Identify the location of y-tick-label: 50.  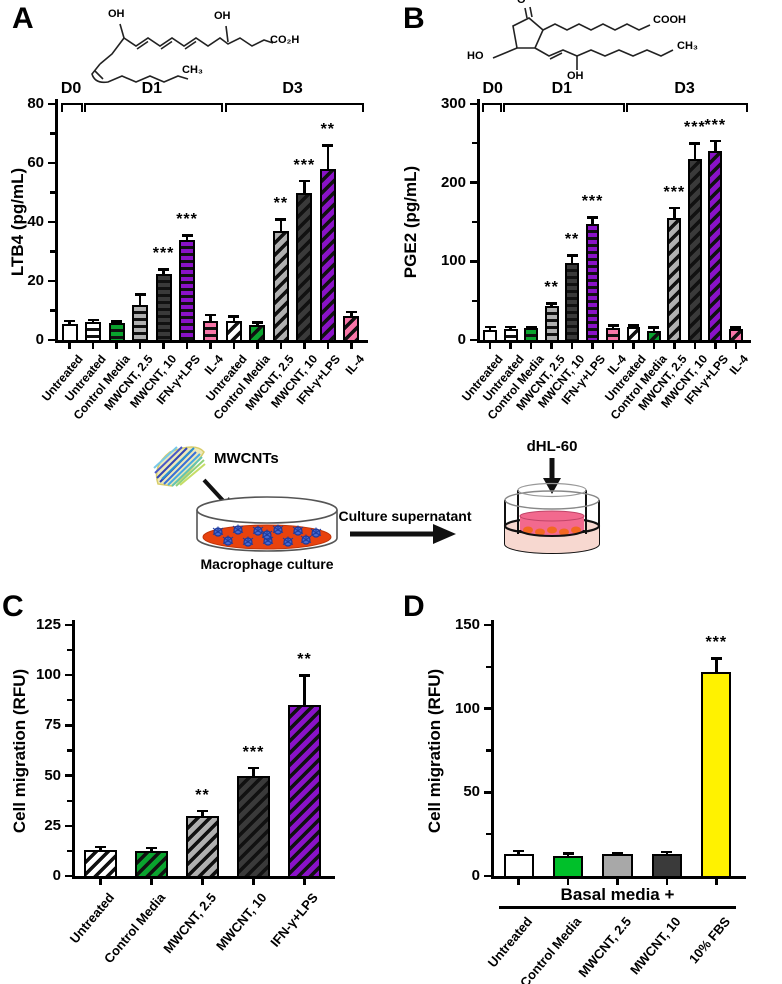
(52, 775).